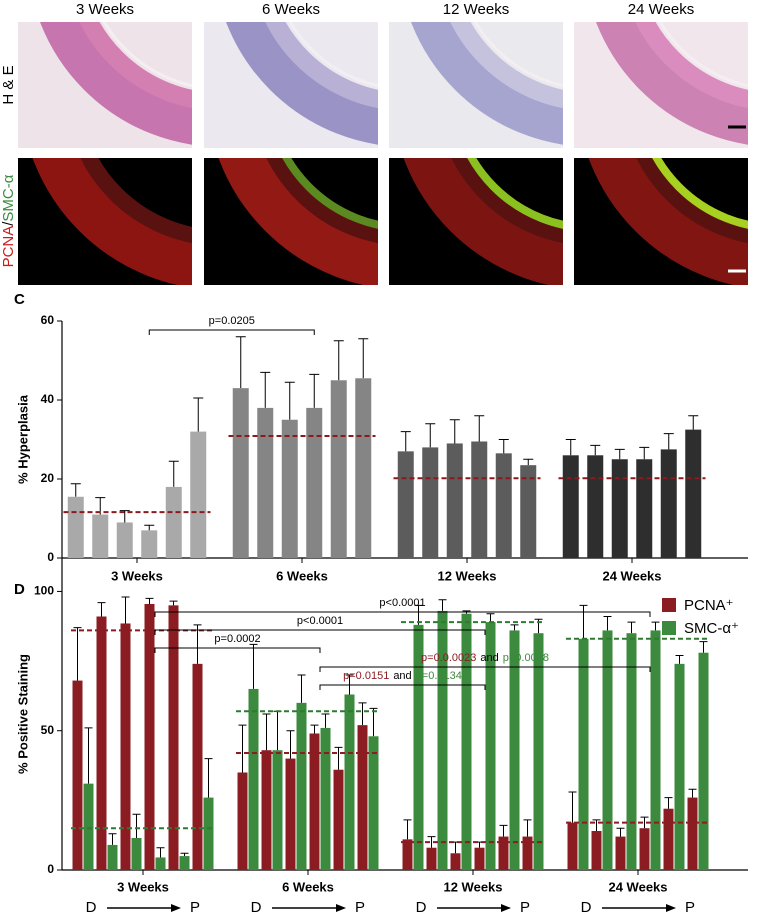 This screenshot has width=759, height=915. Describe the element at coordinates (8, 223) in the screenshot. I see `row-label-part: /` at that location.